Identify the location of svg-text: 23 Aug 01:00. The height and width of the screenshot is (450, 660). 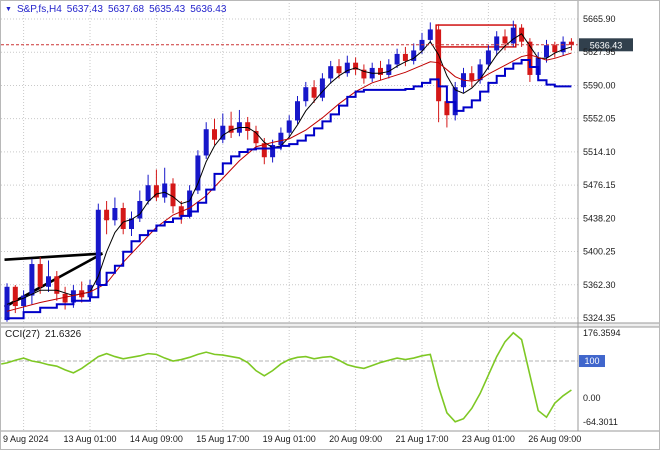
(488, 439).